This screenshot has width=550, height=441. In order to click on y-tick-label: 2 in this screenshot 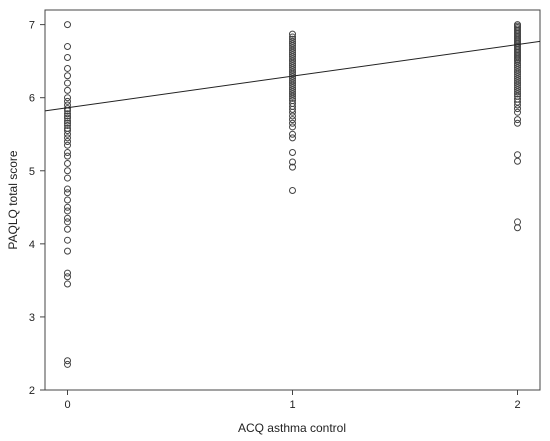, I will do `click(32, 391)`.